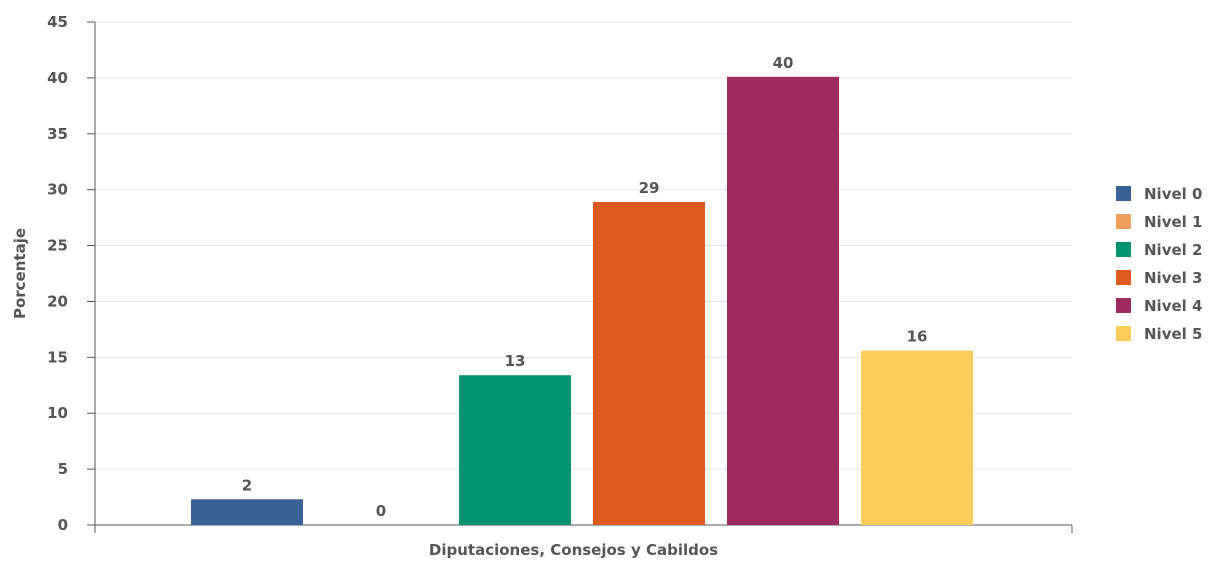 The height and width of the screenshot is (564, 1230). What do you see at coordinates (57, 22) in the screenshot?
I see `y-tick-label: 45` at bounding box center [57, 22].